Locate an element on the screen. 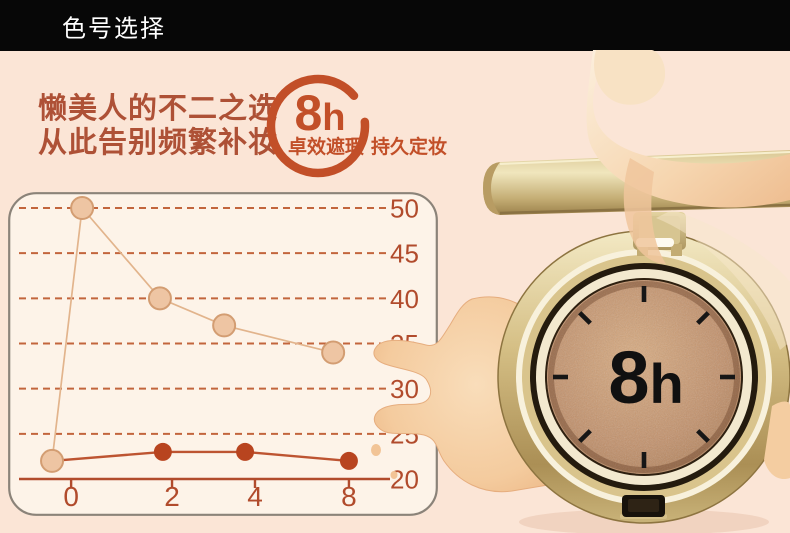  clock-ticks-icon is located at coordinates (644, 377).